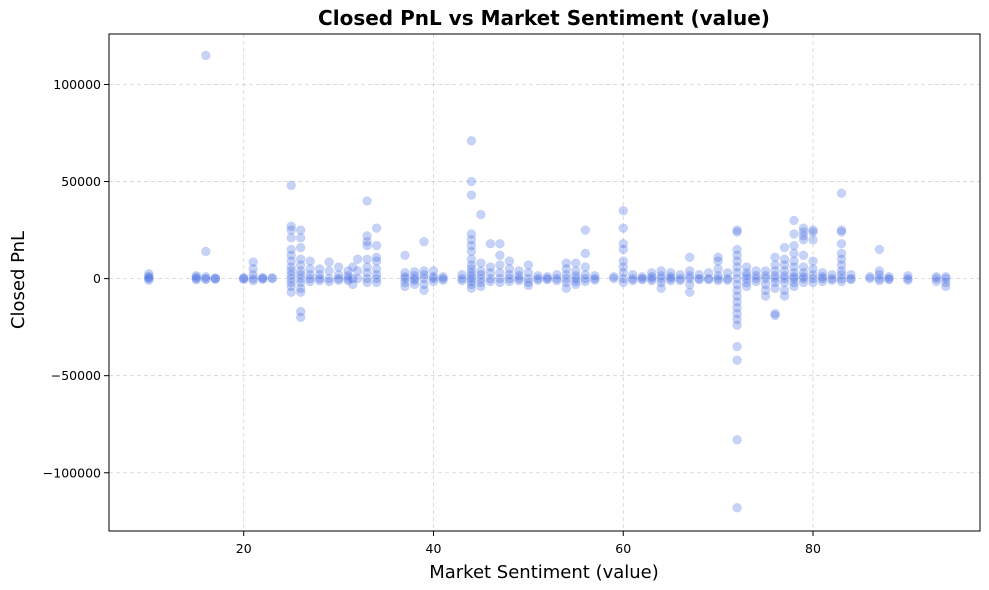  Describe the element at coordinates (18, 280) in the screenshot. I see `y-axis-label: Closed PnL` at that location.